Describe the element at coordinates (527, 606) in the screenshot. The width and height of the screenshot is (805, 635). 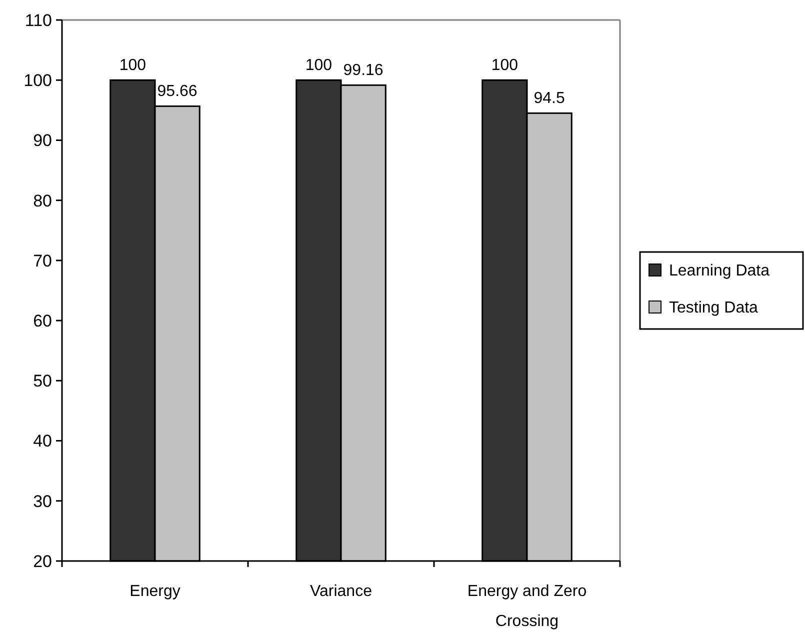
I see `x-tick-label: Energy and Zero Crossing` at that location.